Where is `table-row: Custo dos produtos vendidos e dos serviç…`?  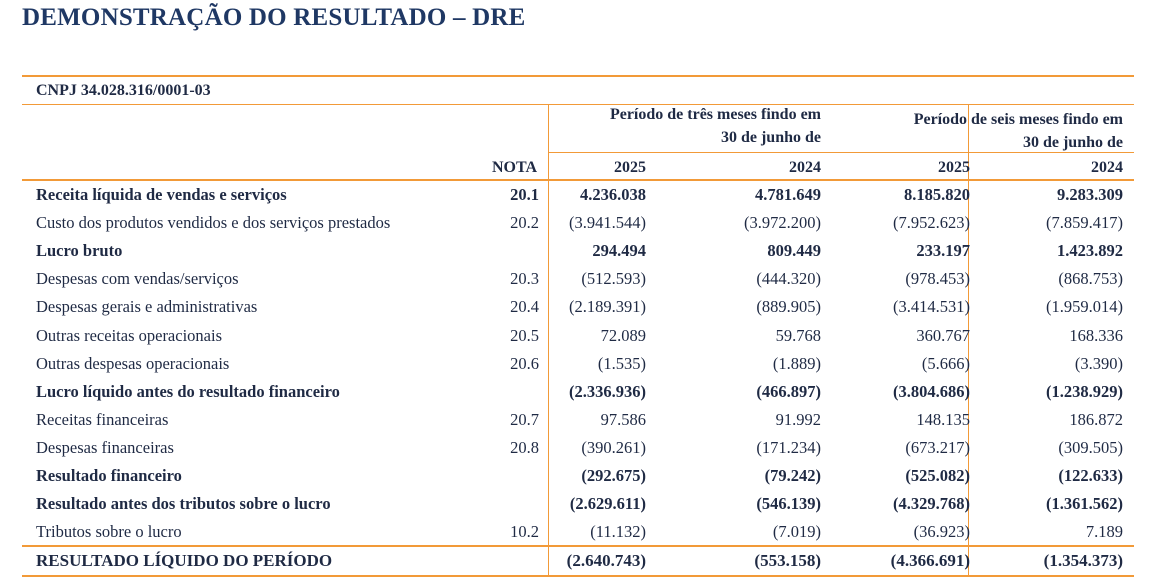
table-row: Custo dos produtos vendidos e dos serviç… is located at coordinates (578, 223).